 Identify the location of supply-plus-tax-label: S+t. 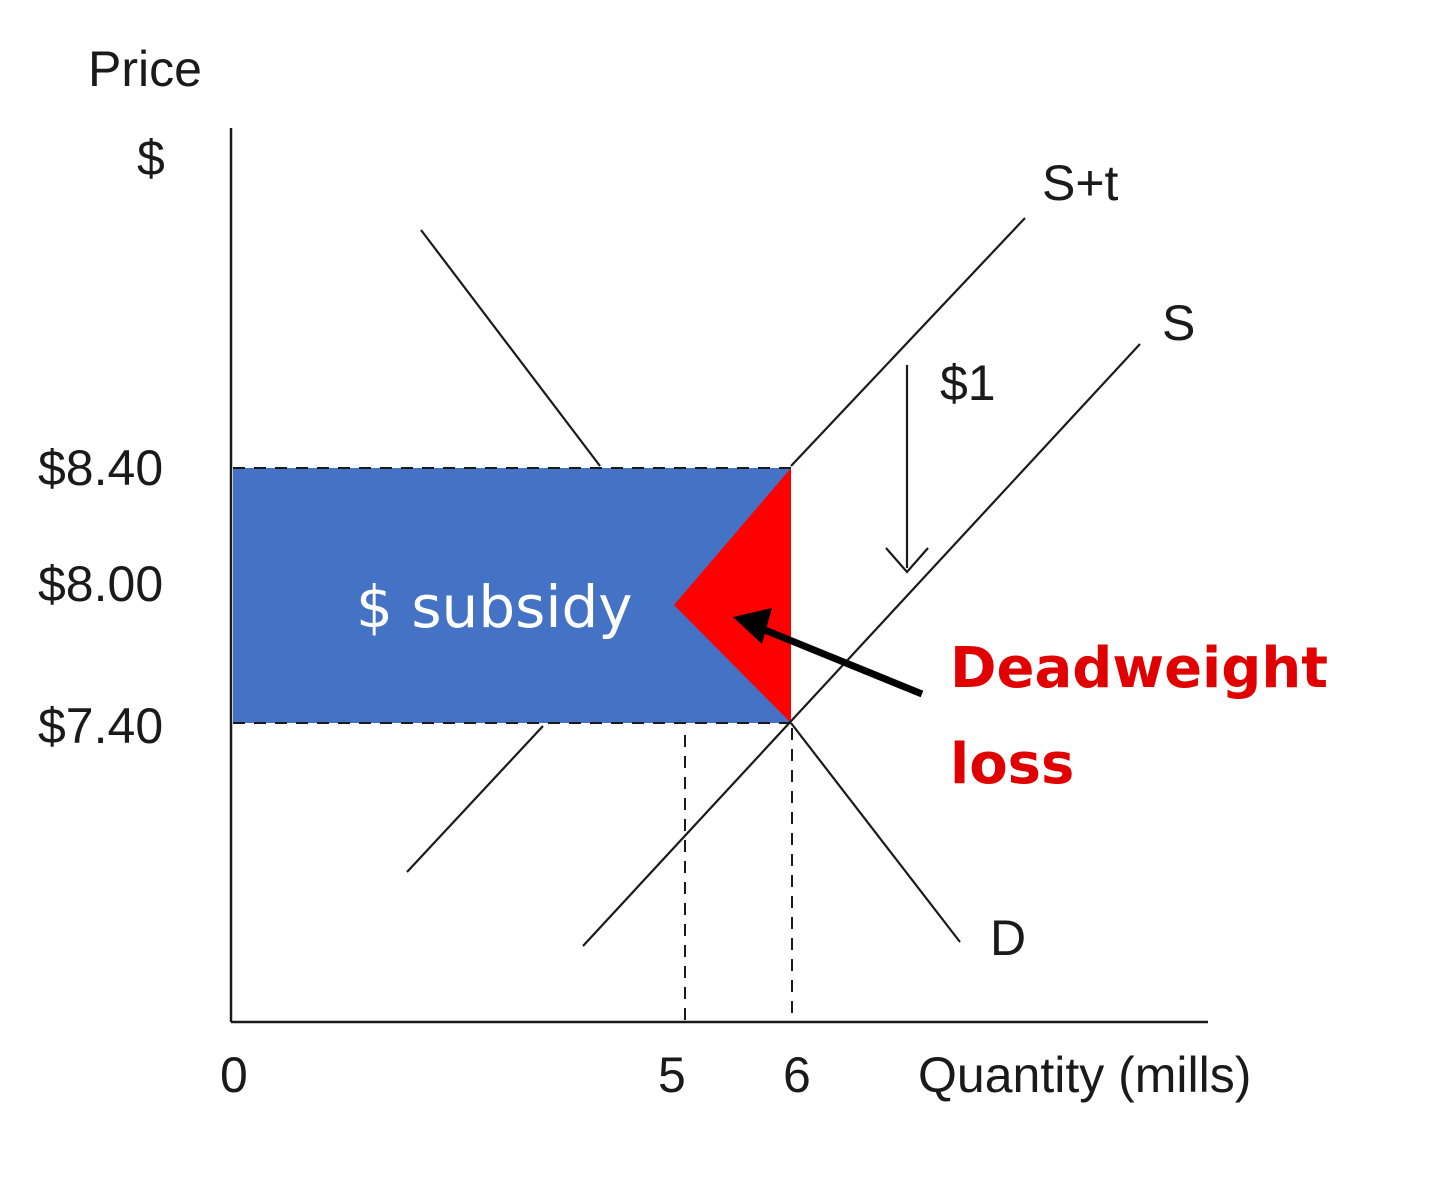
(1080, 183).